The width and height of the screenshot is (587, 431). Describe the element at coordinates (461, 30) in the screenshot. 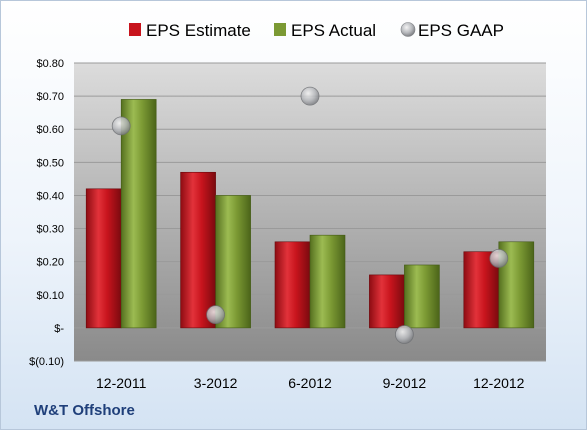

I see `legend-label: EPS GAAP` at that location.